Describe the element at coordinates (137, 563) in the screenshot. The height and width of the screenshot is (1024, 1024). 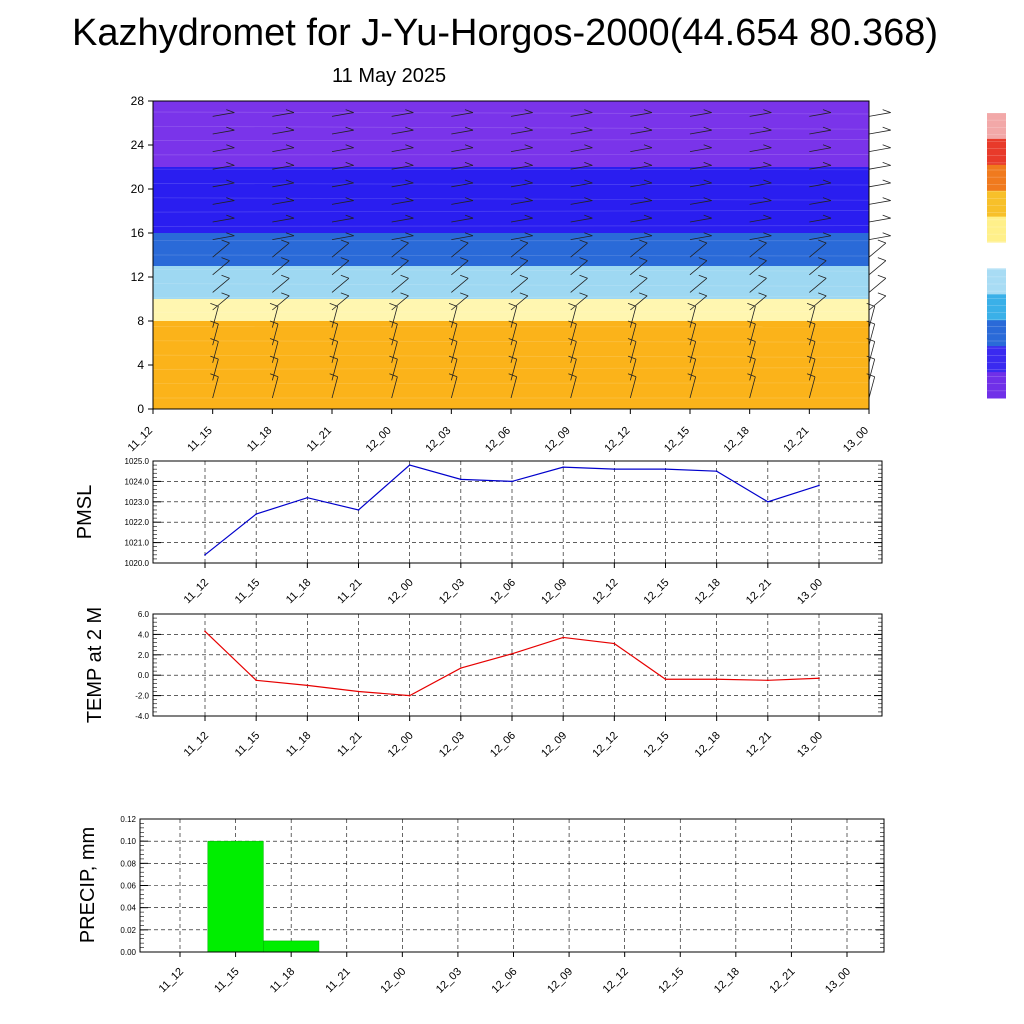
I see `y-tick-label: 1020.0` at that location.